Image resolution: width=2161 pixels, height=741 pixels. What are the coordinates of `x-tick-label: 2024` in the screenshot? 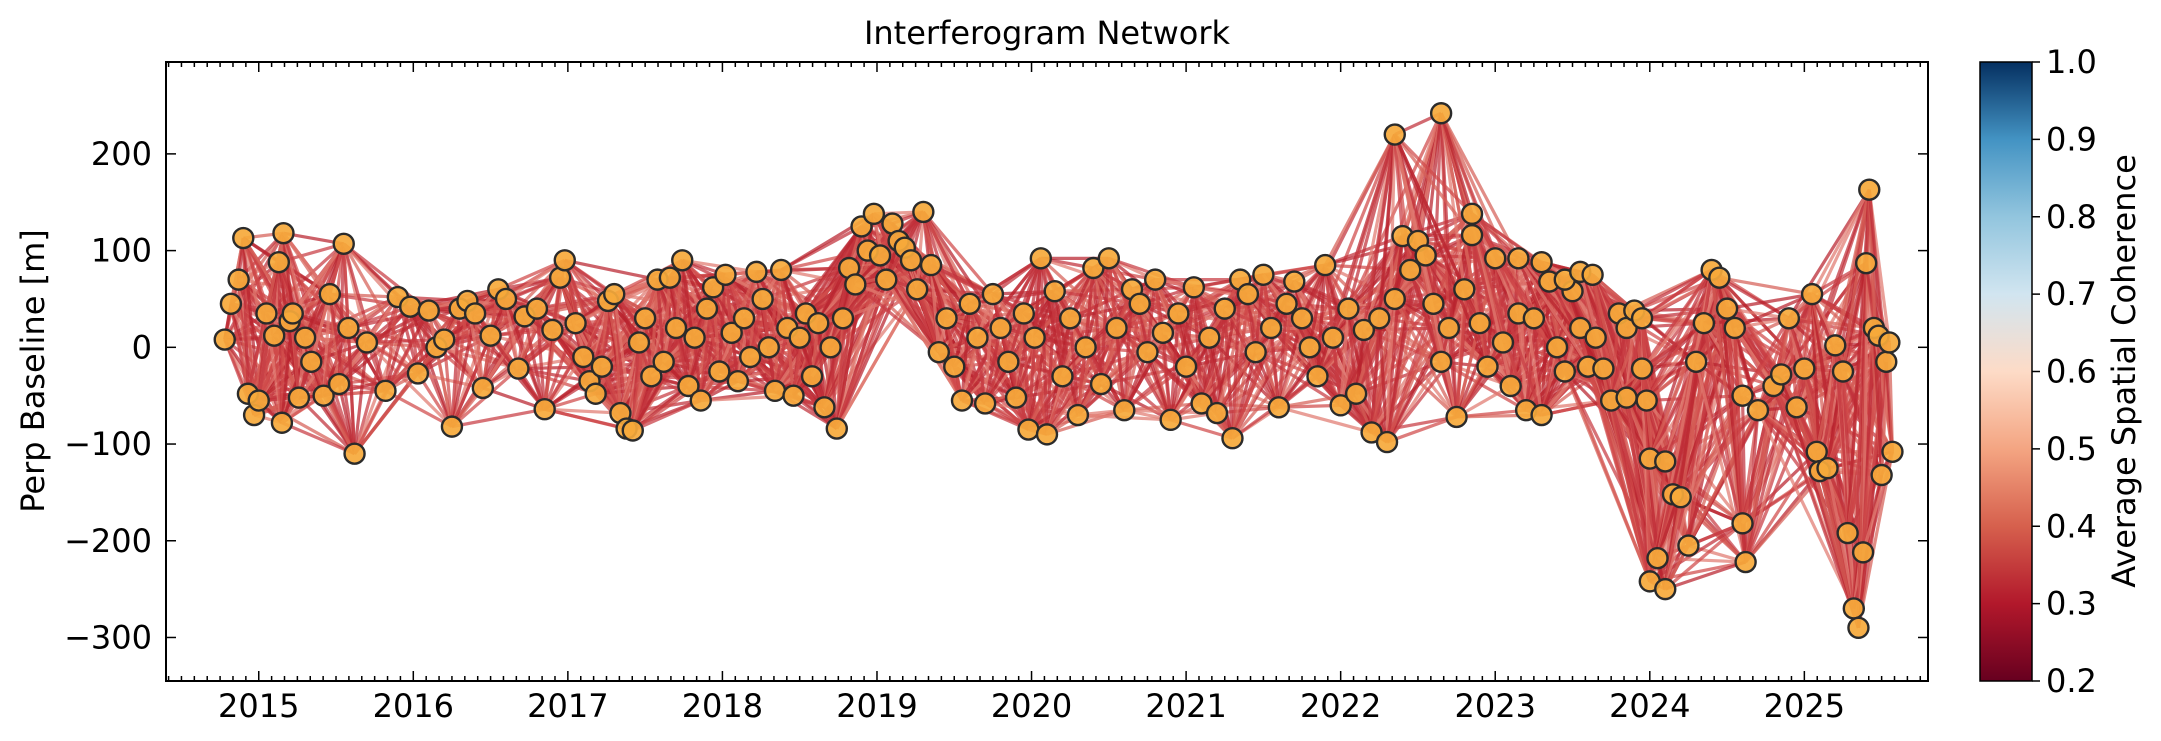 It's located at (1649, 706).